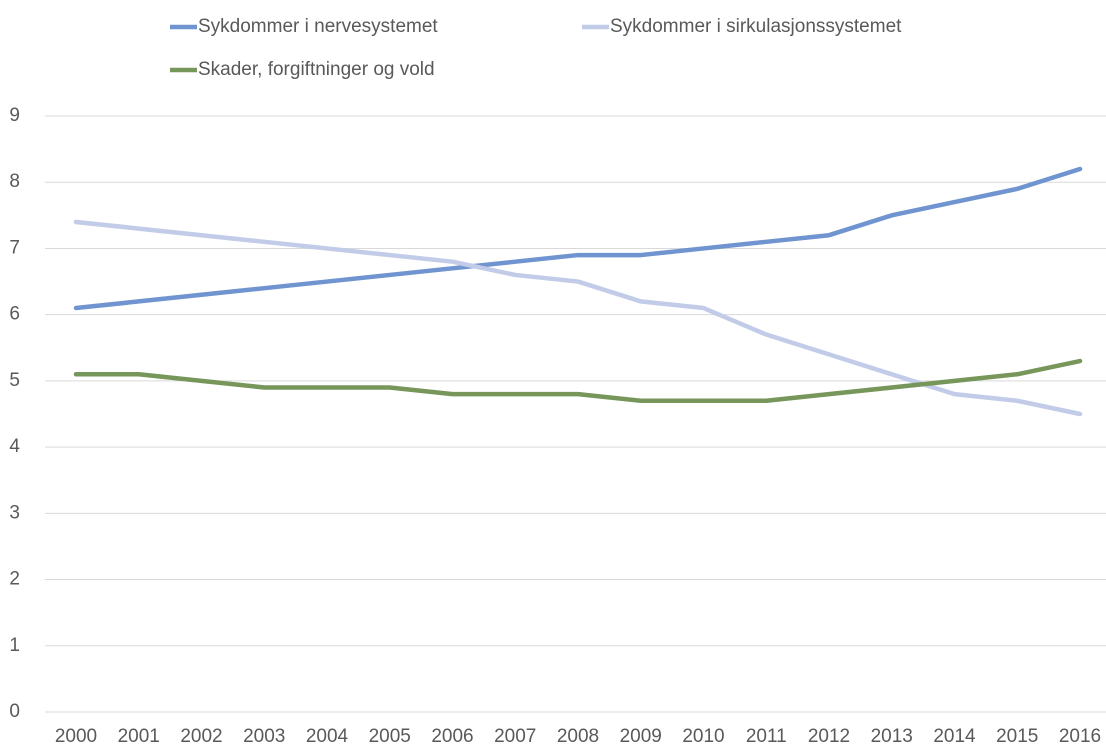 This screenshot has height=751, width=1106. I want to click on x-tick-label: 2002, so click(201, 736).